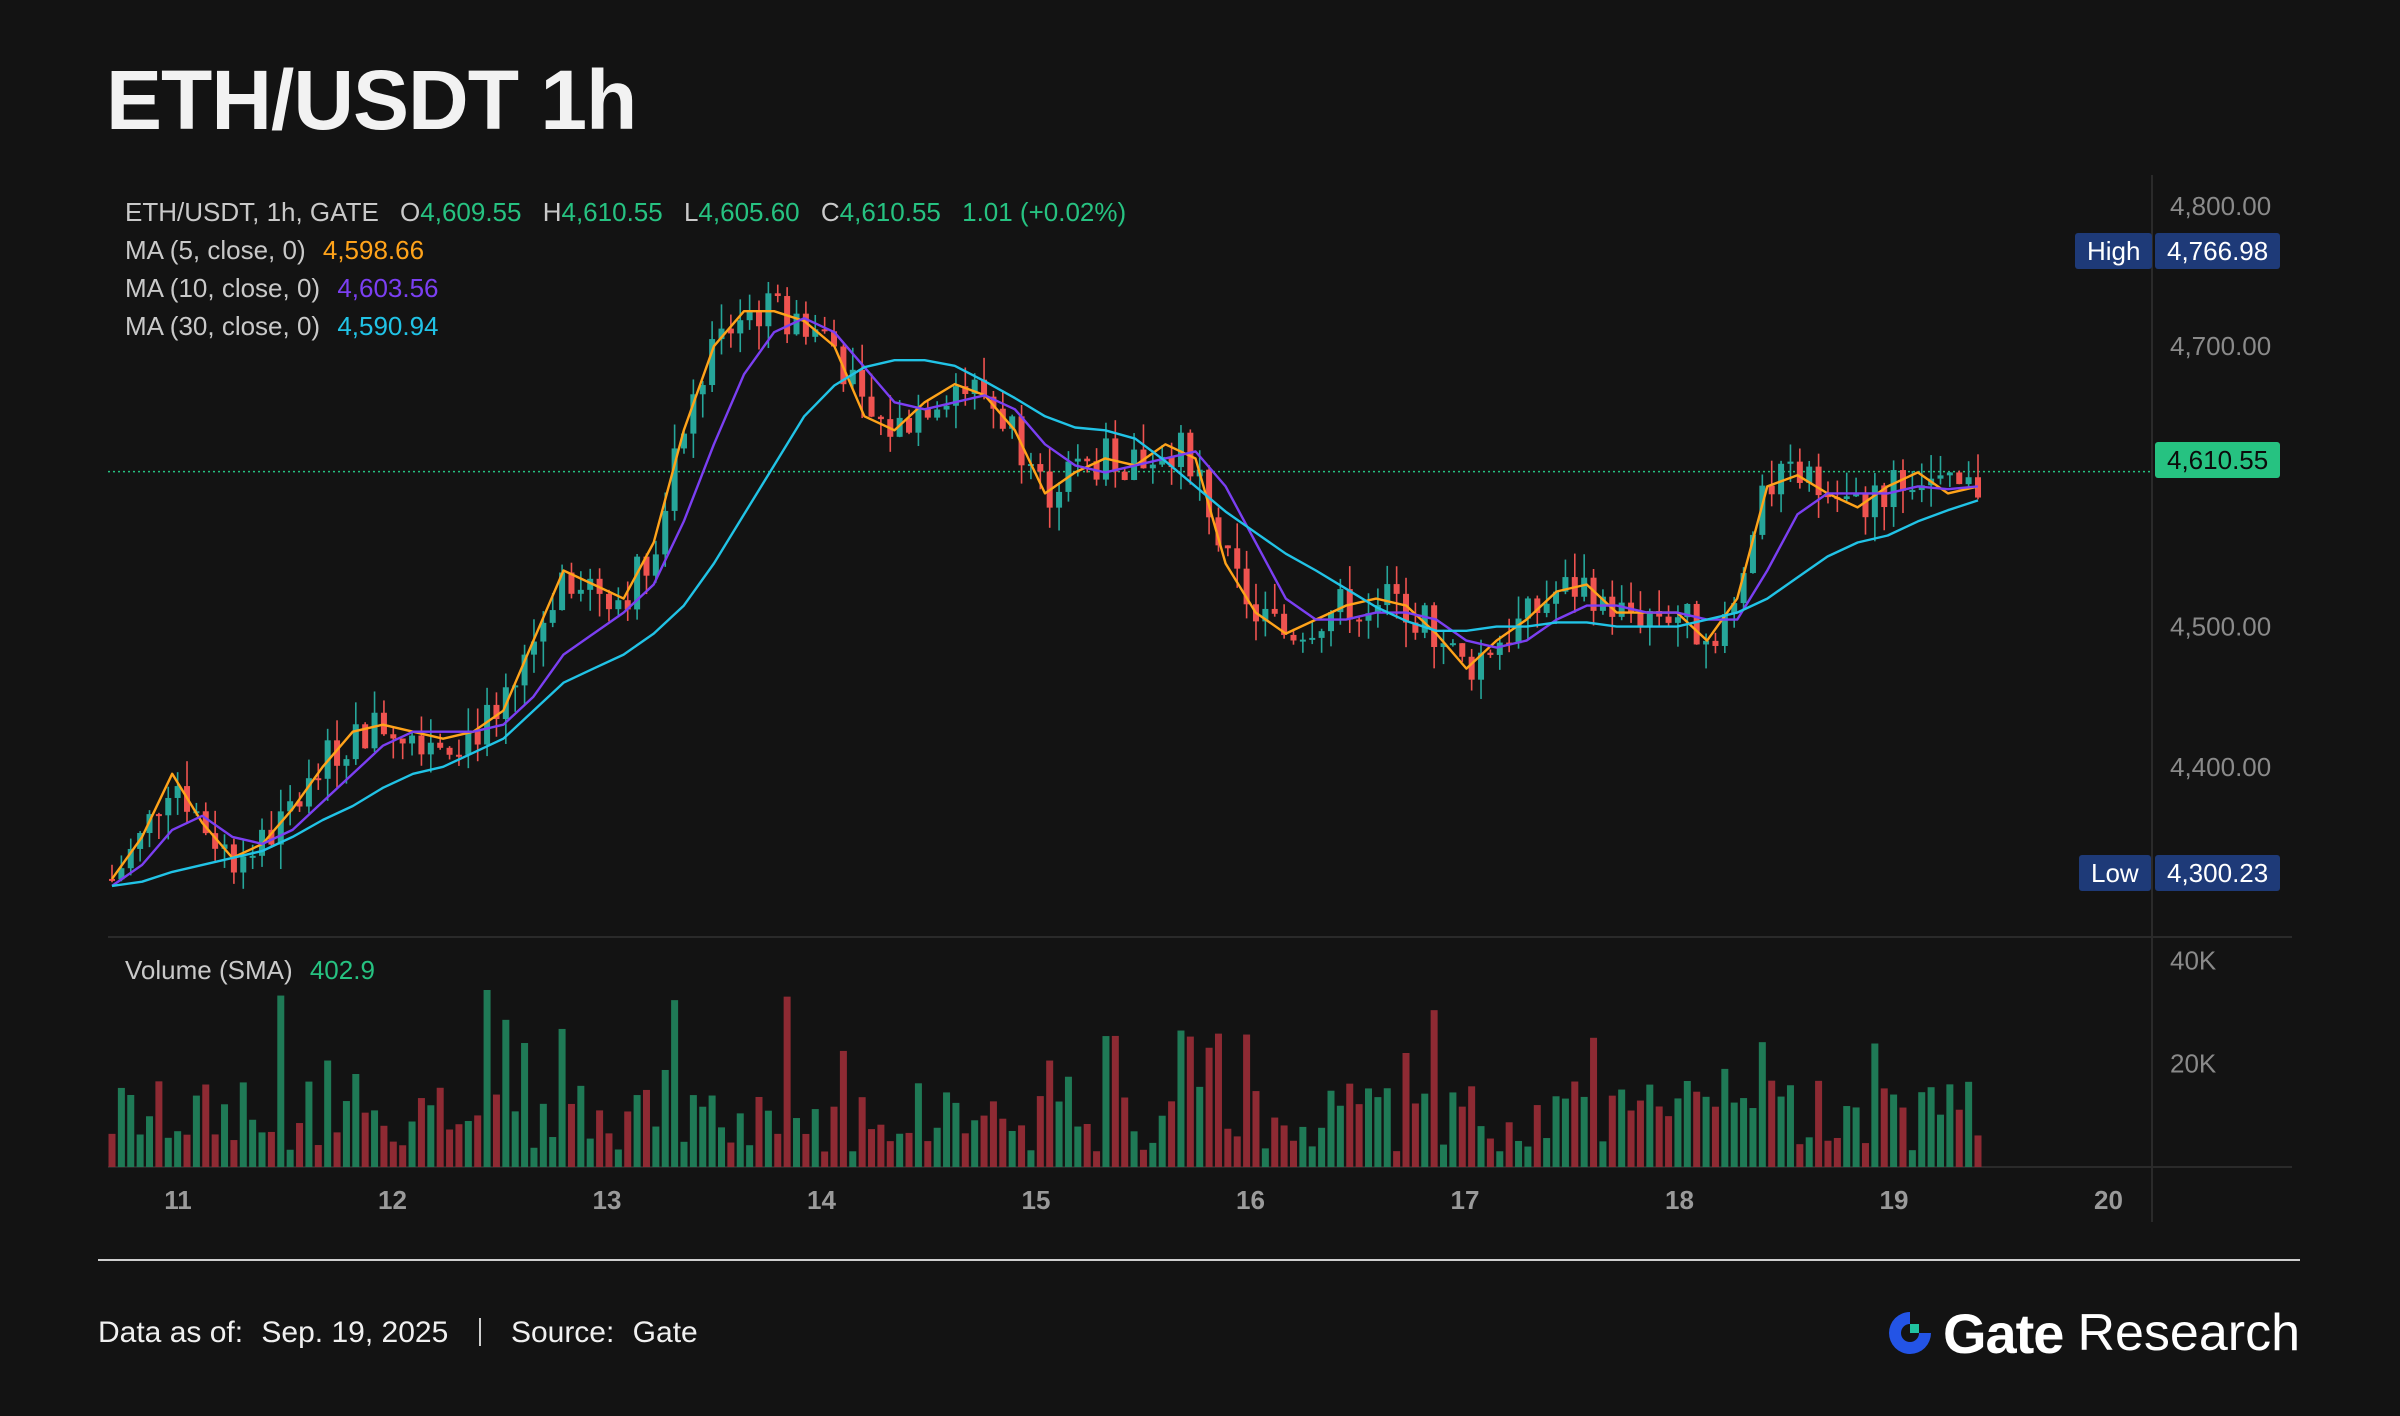 Image resolution: width=2400 pixels, height=1416 pixels. Describe the element at coordinates (625, 326) in the screenshot. I see `ma30-legend: MA (30, close, 0) 4,590.94` at that location.